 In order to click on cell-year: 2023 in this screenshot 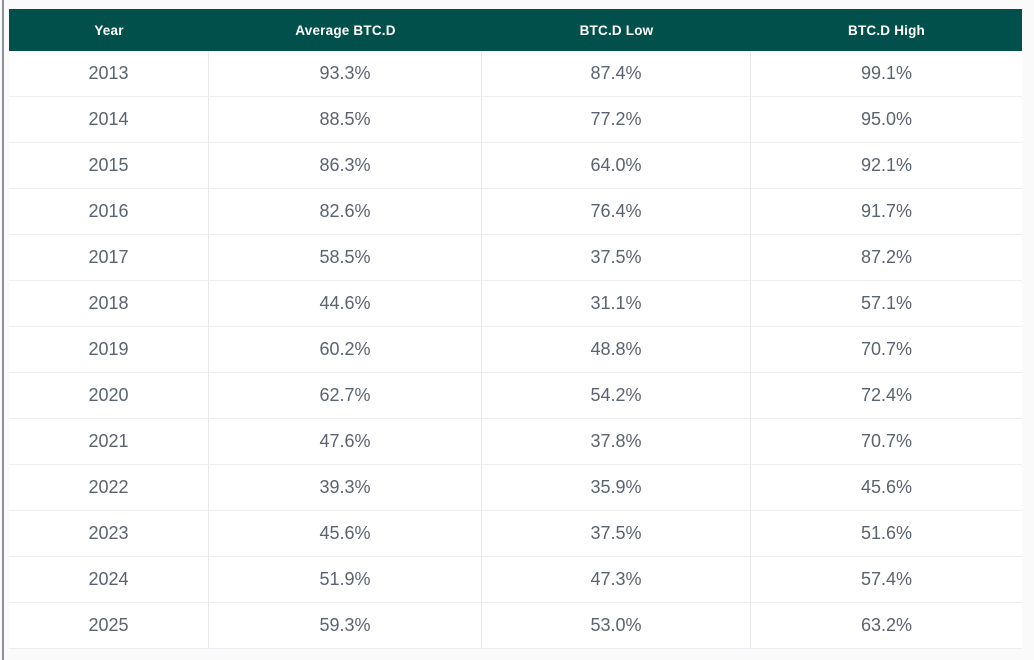, I will do `click(109, 533)`.